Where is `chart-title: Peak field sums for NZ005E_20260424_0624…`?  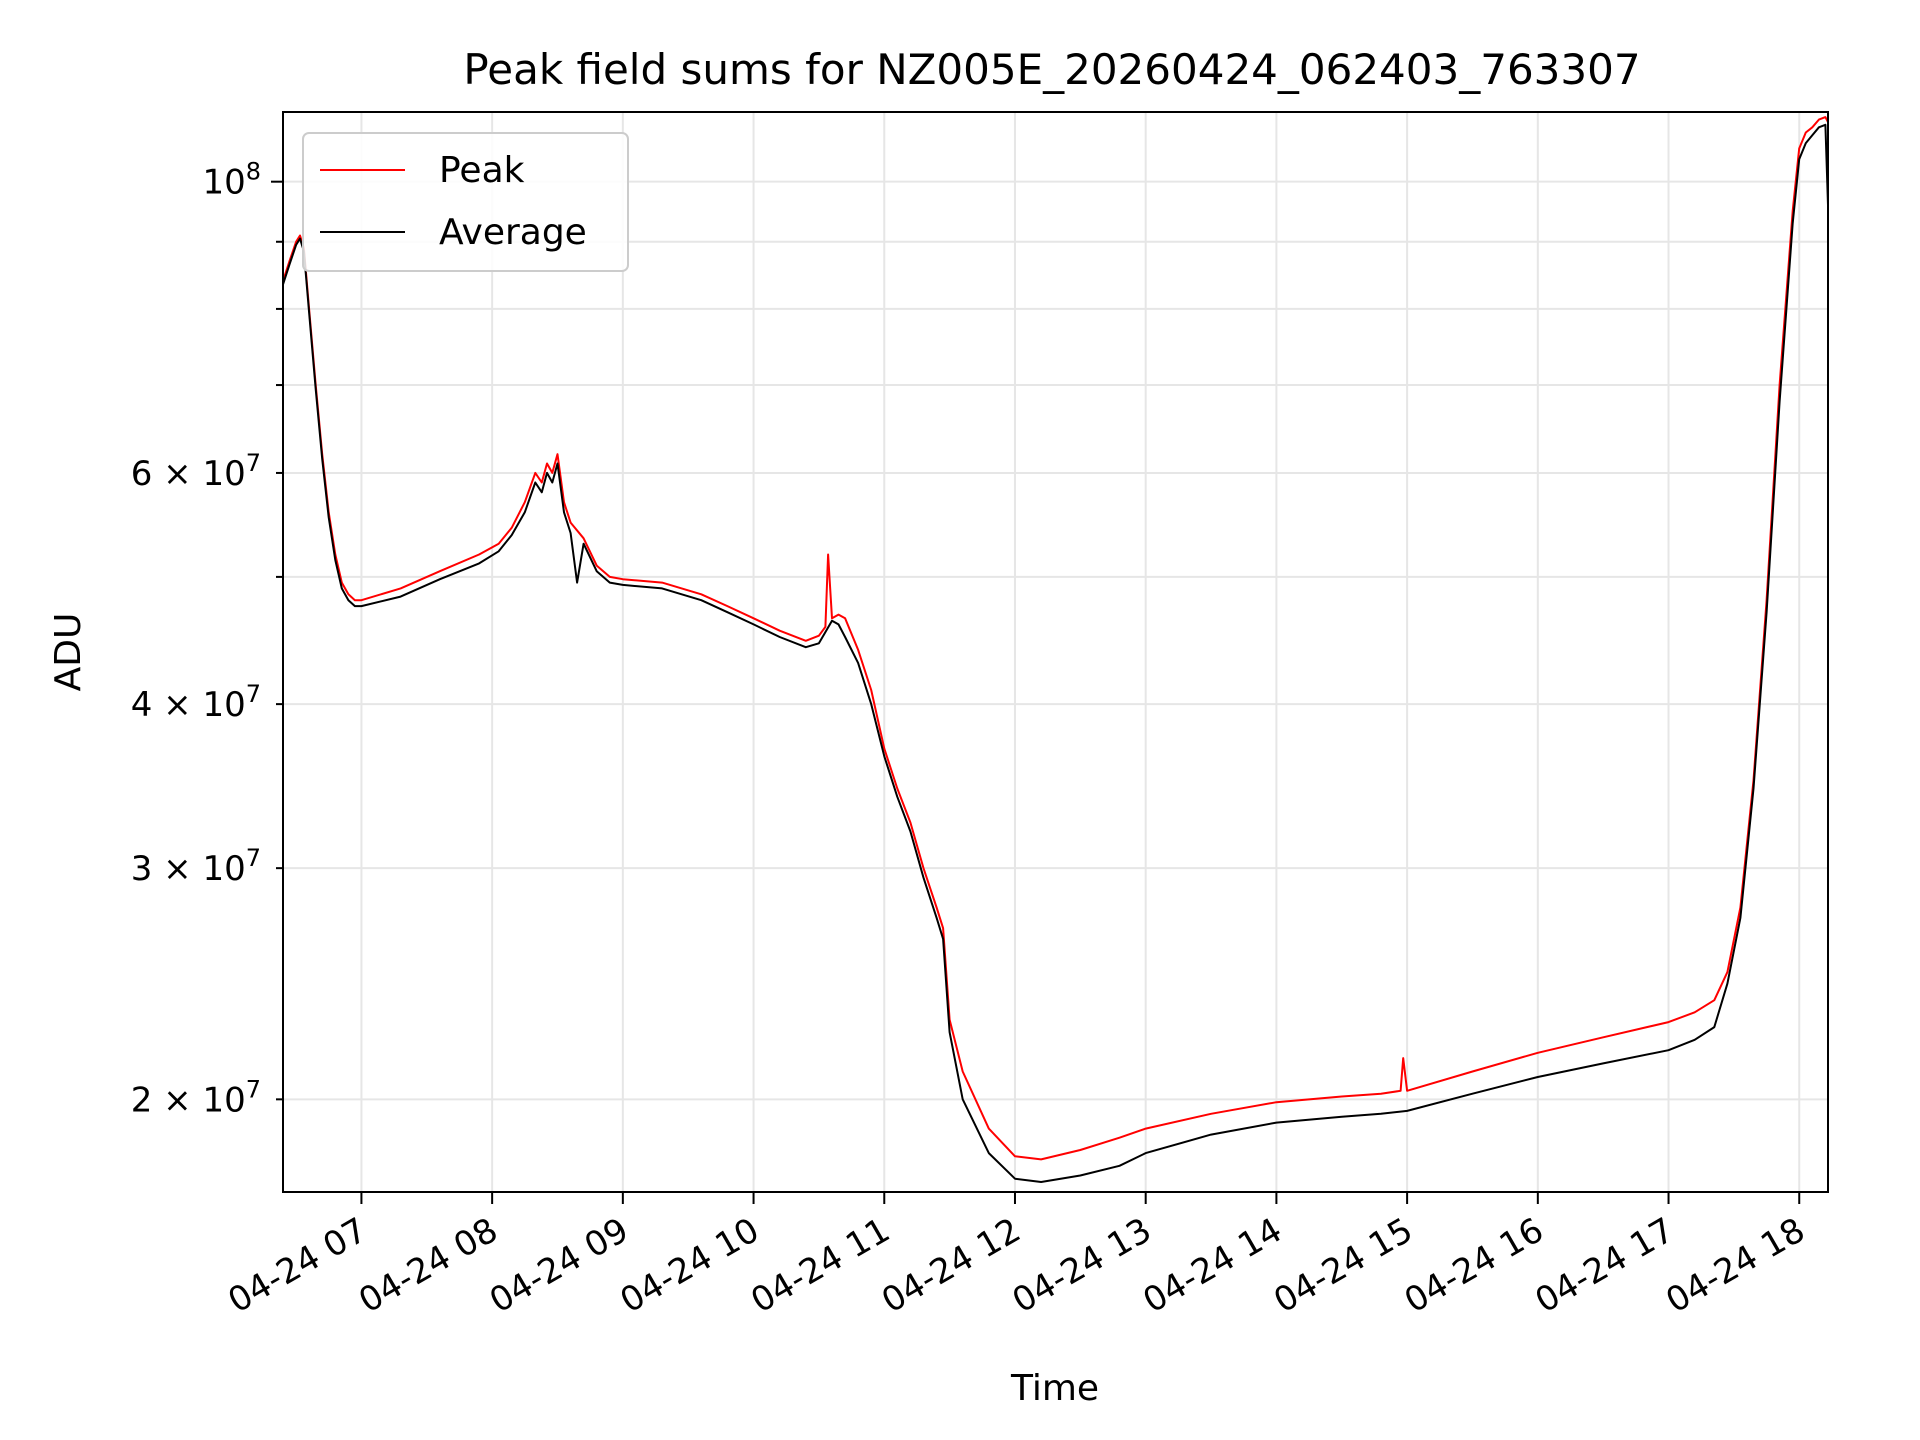
chart-title: Peak field sums for NZ005E_20260424_0624… is located at coordinates (1051, 69).